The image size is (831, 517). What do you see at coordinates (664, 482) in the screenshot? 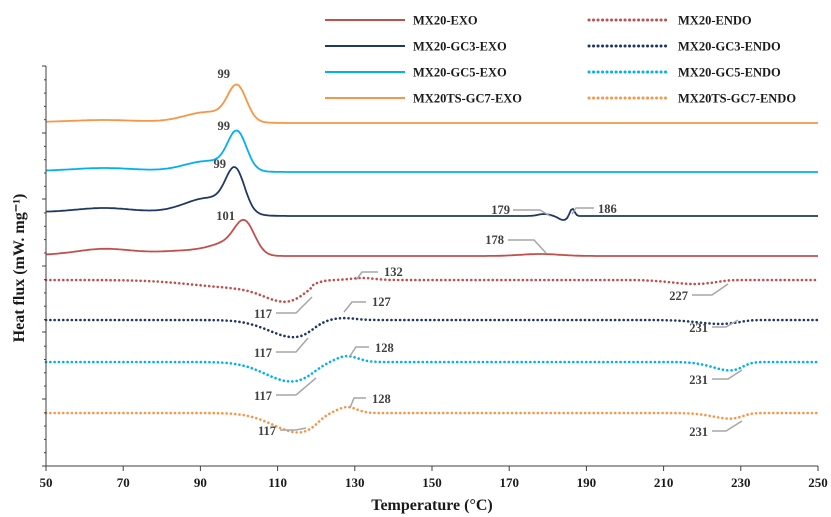
I see `x-tick-label: 210` at bounding box center [664, 482].